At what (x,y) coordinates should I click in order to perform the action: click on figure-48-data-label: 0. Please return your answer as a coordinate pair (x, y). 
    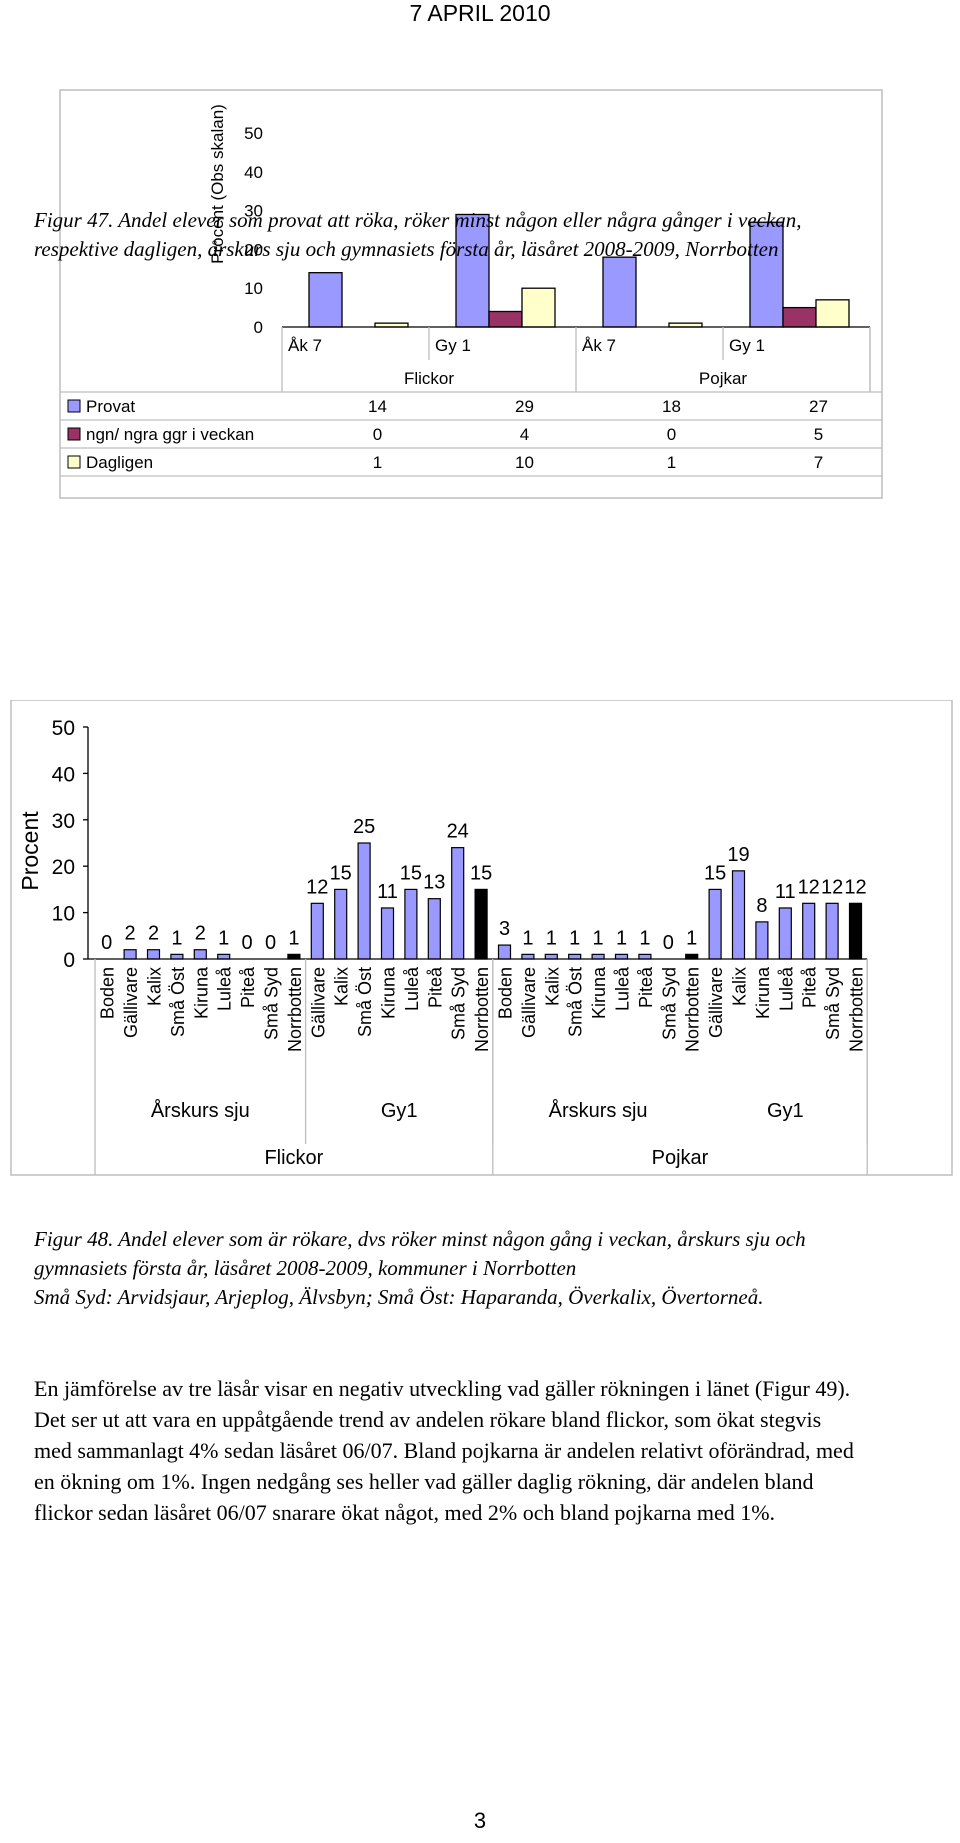
    Looking at the image, I should click on (106, 943).